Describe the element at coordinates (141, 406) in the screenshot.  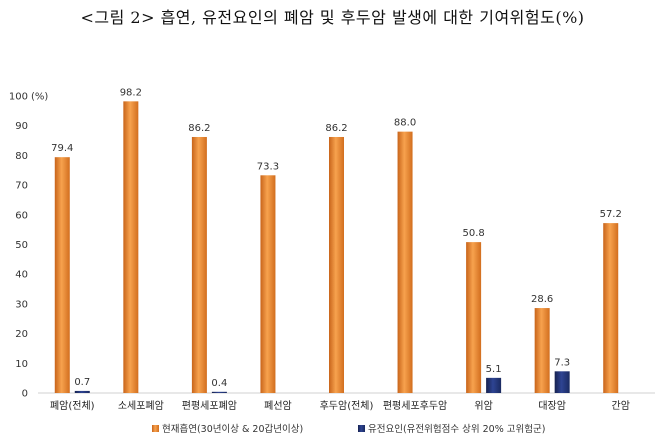
I see `x-tick-label: 소세포폐암` at that location.